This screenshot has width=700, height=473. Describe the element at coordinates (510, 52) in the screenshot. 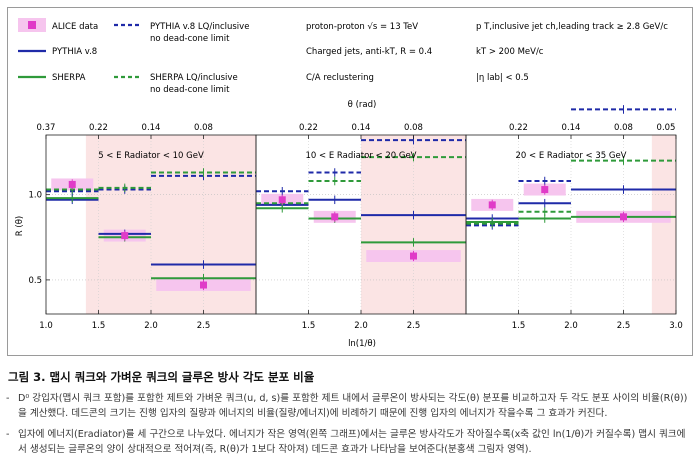

I see `info-kt-cut: kT > 200 MeV/c` at that location.